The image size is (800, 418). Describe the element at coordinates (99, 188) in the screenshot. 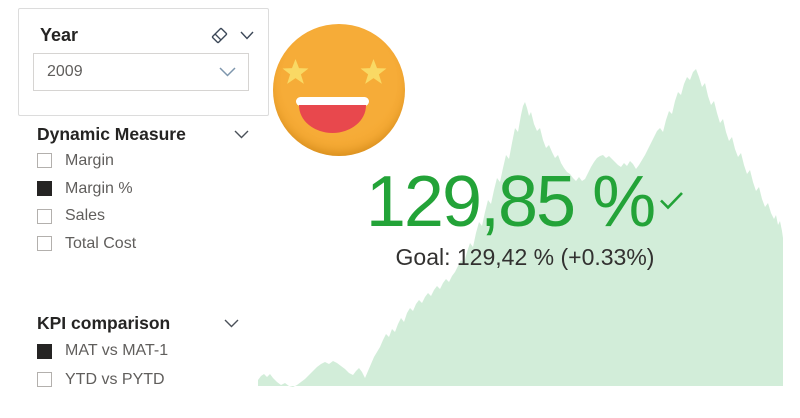

I see `margin-pct-label: Margin %` at that location.